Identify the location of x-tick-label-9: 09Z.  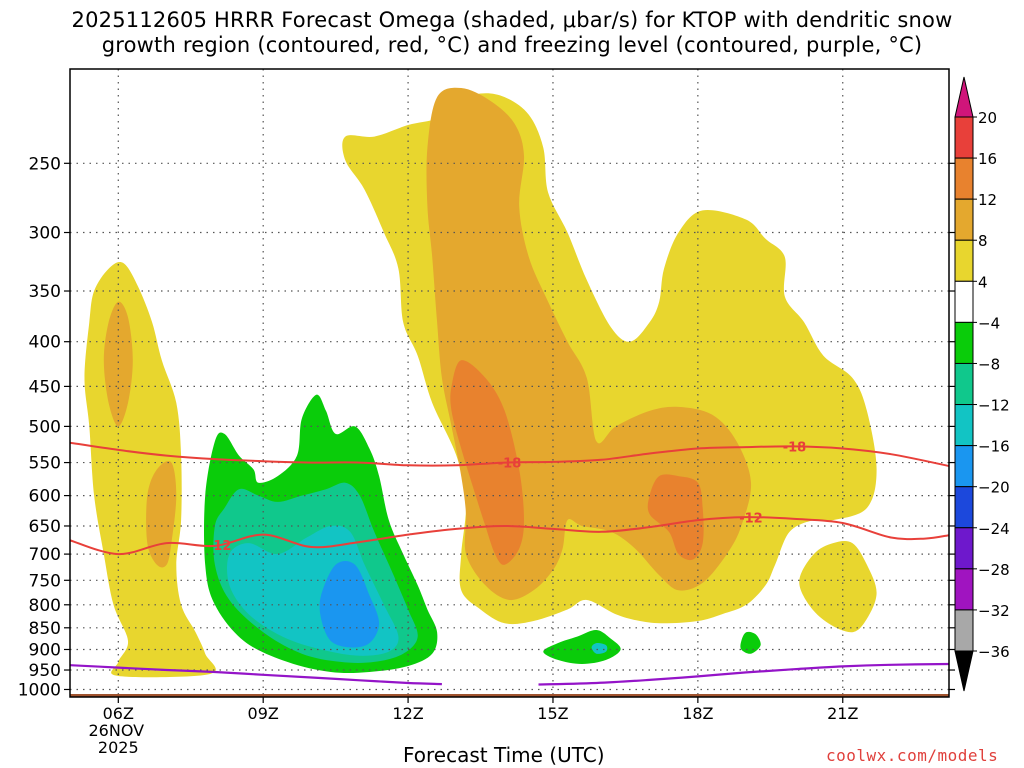
(263, 713).